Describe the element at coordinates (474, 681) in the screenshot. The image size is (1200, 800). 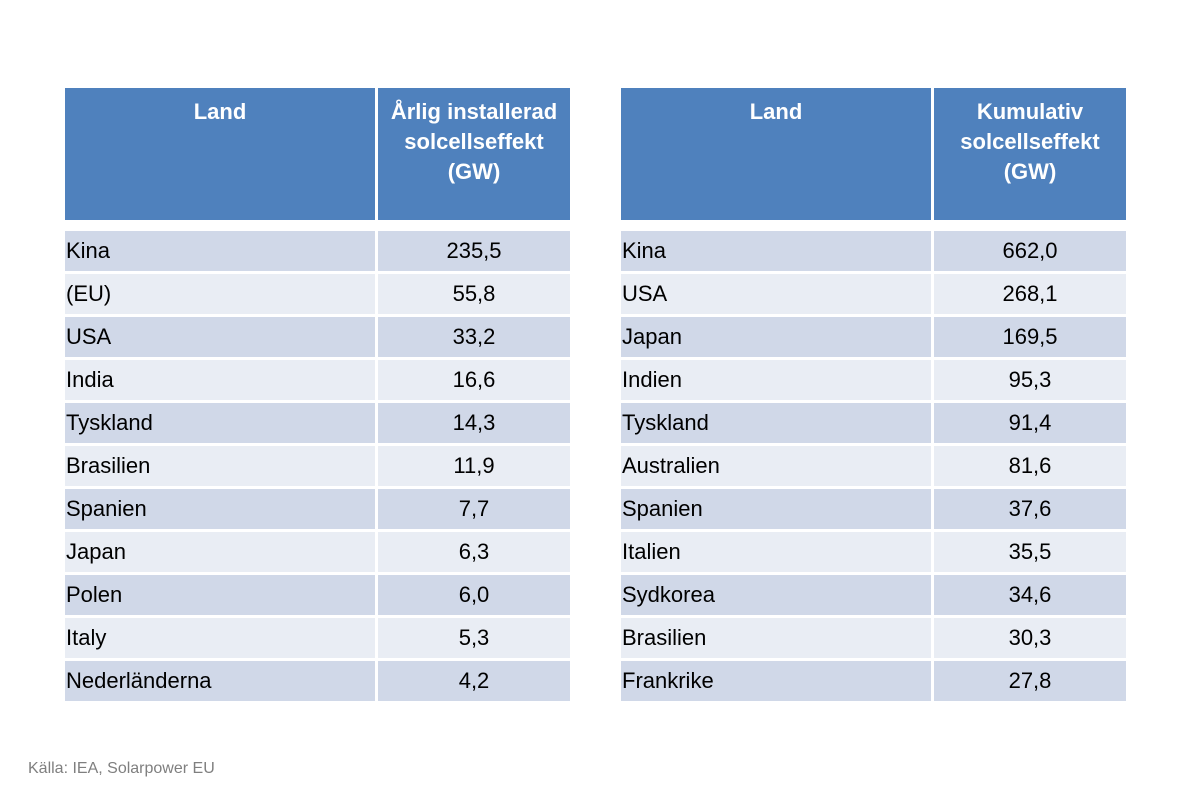
I see `value-cell: 4,2` at that location.